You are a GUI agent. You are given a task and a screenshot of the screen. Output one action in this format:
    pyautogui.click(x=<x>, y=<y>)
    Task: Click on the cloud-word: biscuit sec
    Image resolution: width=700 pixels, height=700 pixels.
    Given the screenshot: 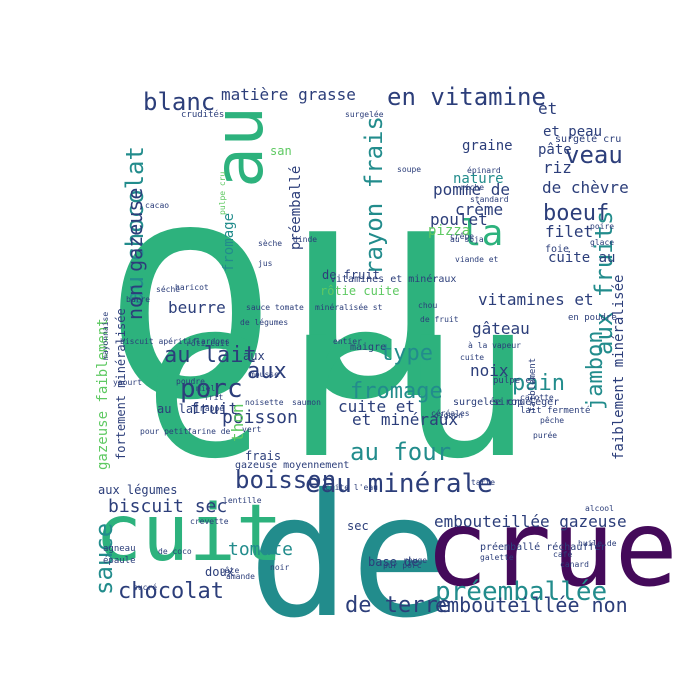 What is the action you would take?
    pyautogui.click(x=167, y=506)
    